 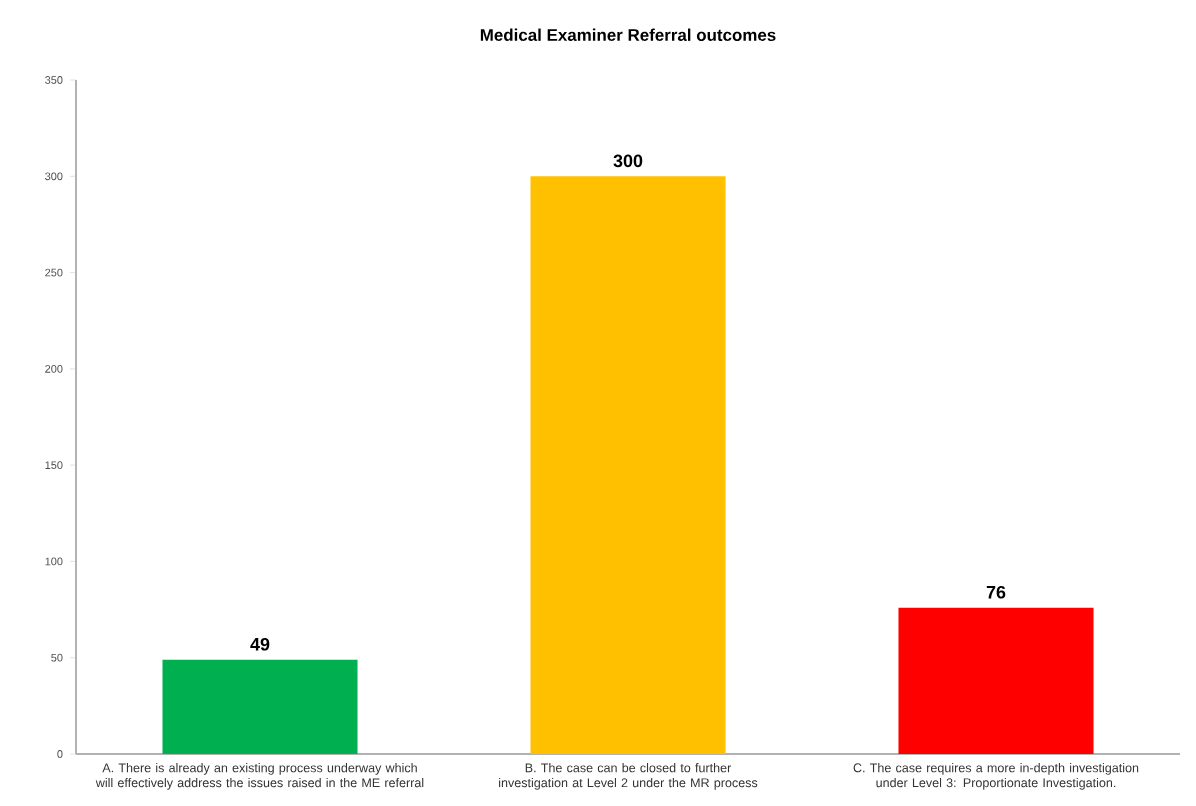 I want to click on data-label: 49, so click(x=260, y=644).